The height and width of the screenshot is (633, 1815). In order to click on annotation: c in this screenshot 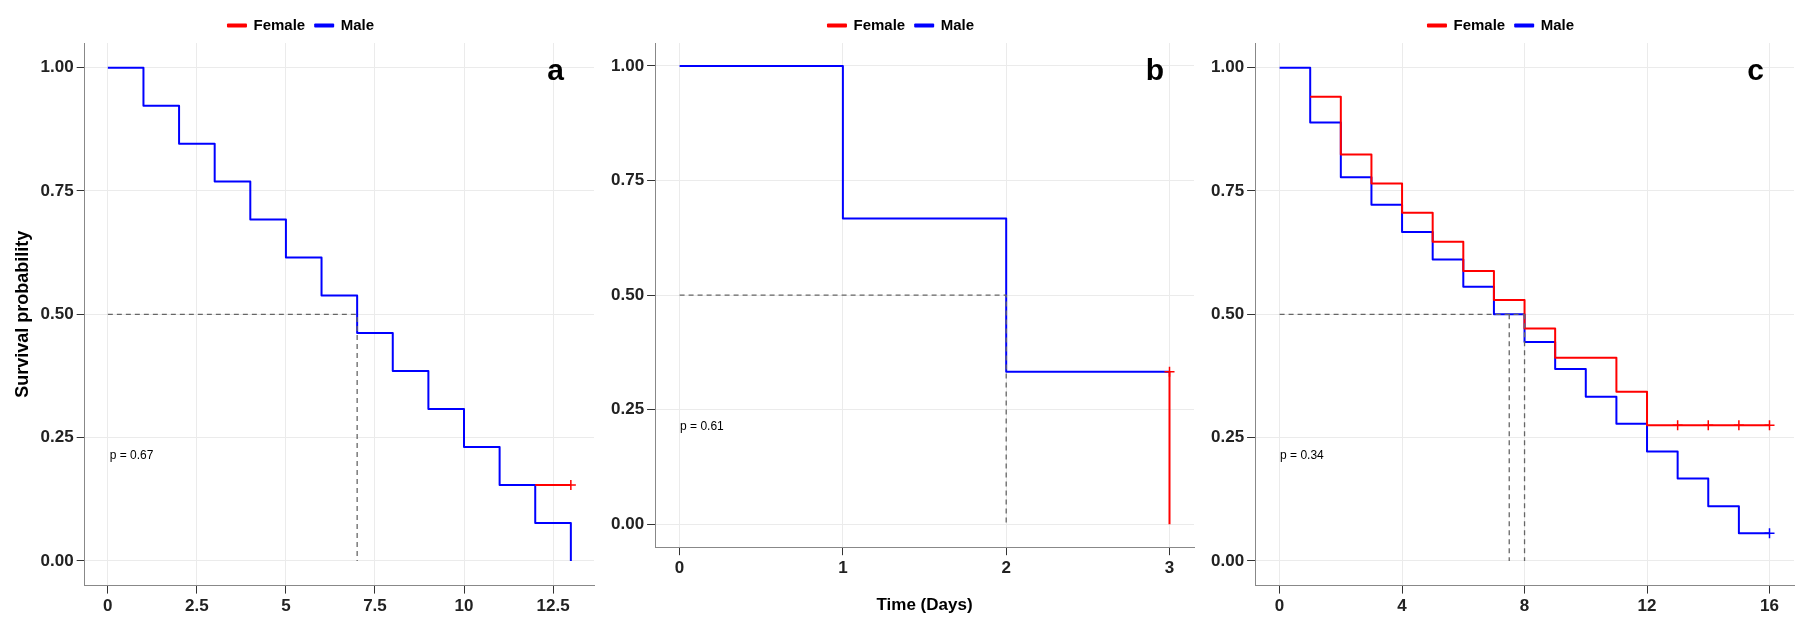, I will do `click(1755, 70)`.